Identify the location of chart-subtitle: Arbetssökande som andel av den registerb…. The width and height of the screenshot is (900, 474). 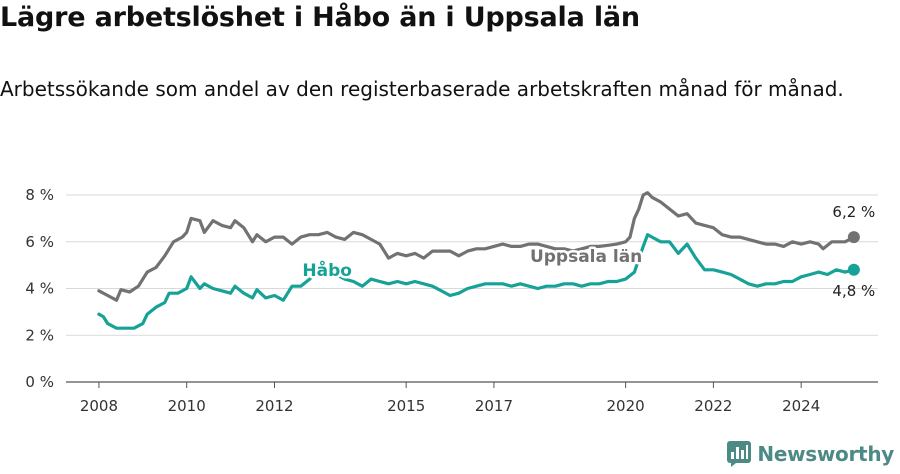
(422, 89).